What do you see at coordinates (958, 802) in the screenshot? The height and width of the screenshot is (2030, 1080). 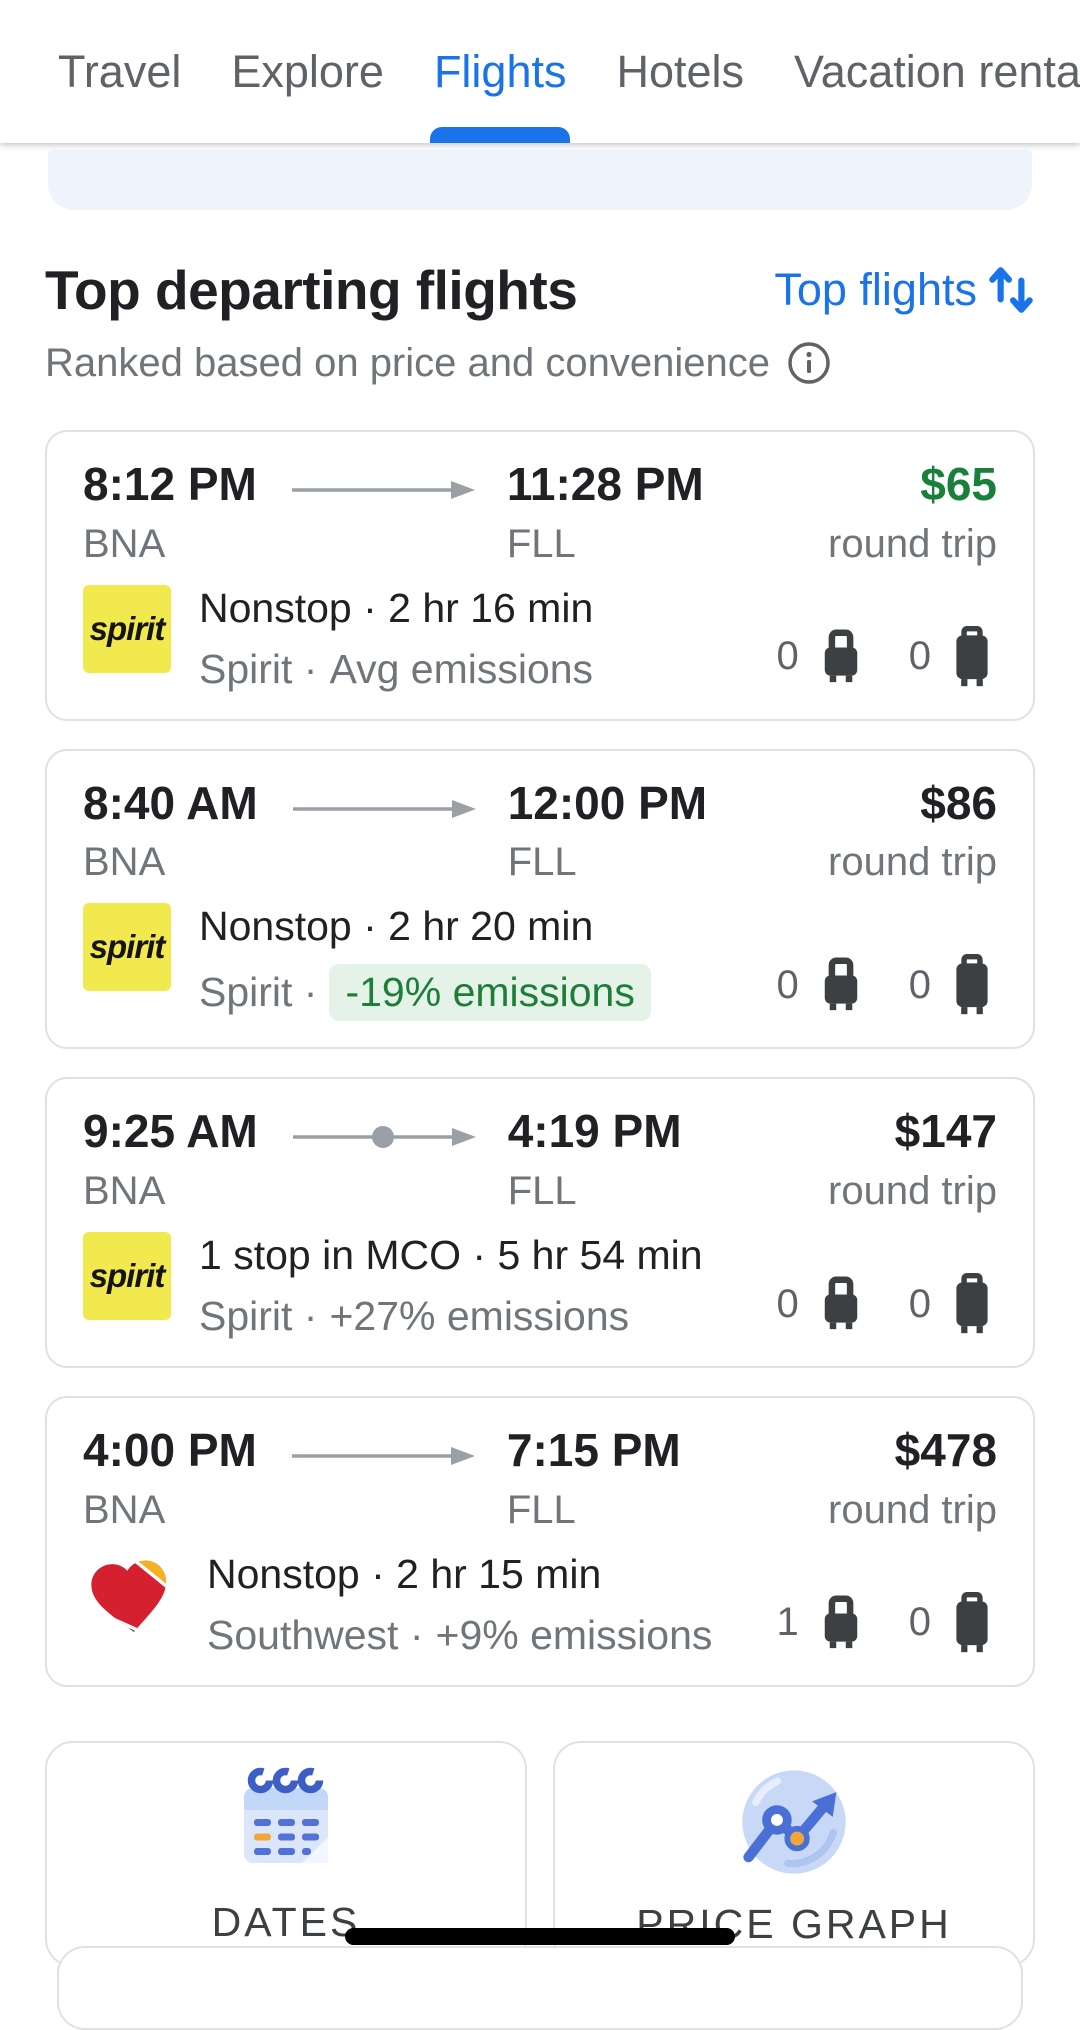 I see `price: $86` at bounding box center [958, 802].